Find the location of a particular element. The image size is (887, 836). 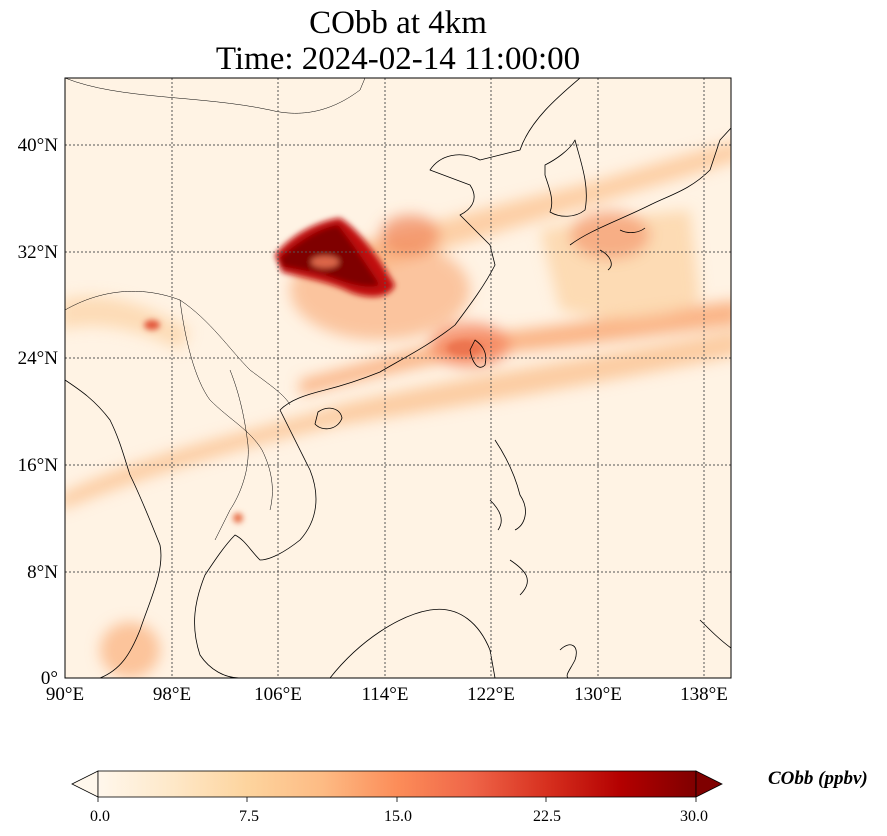

plume-southwest-spot is located at coordinates (130, 650).